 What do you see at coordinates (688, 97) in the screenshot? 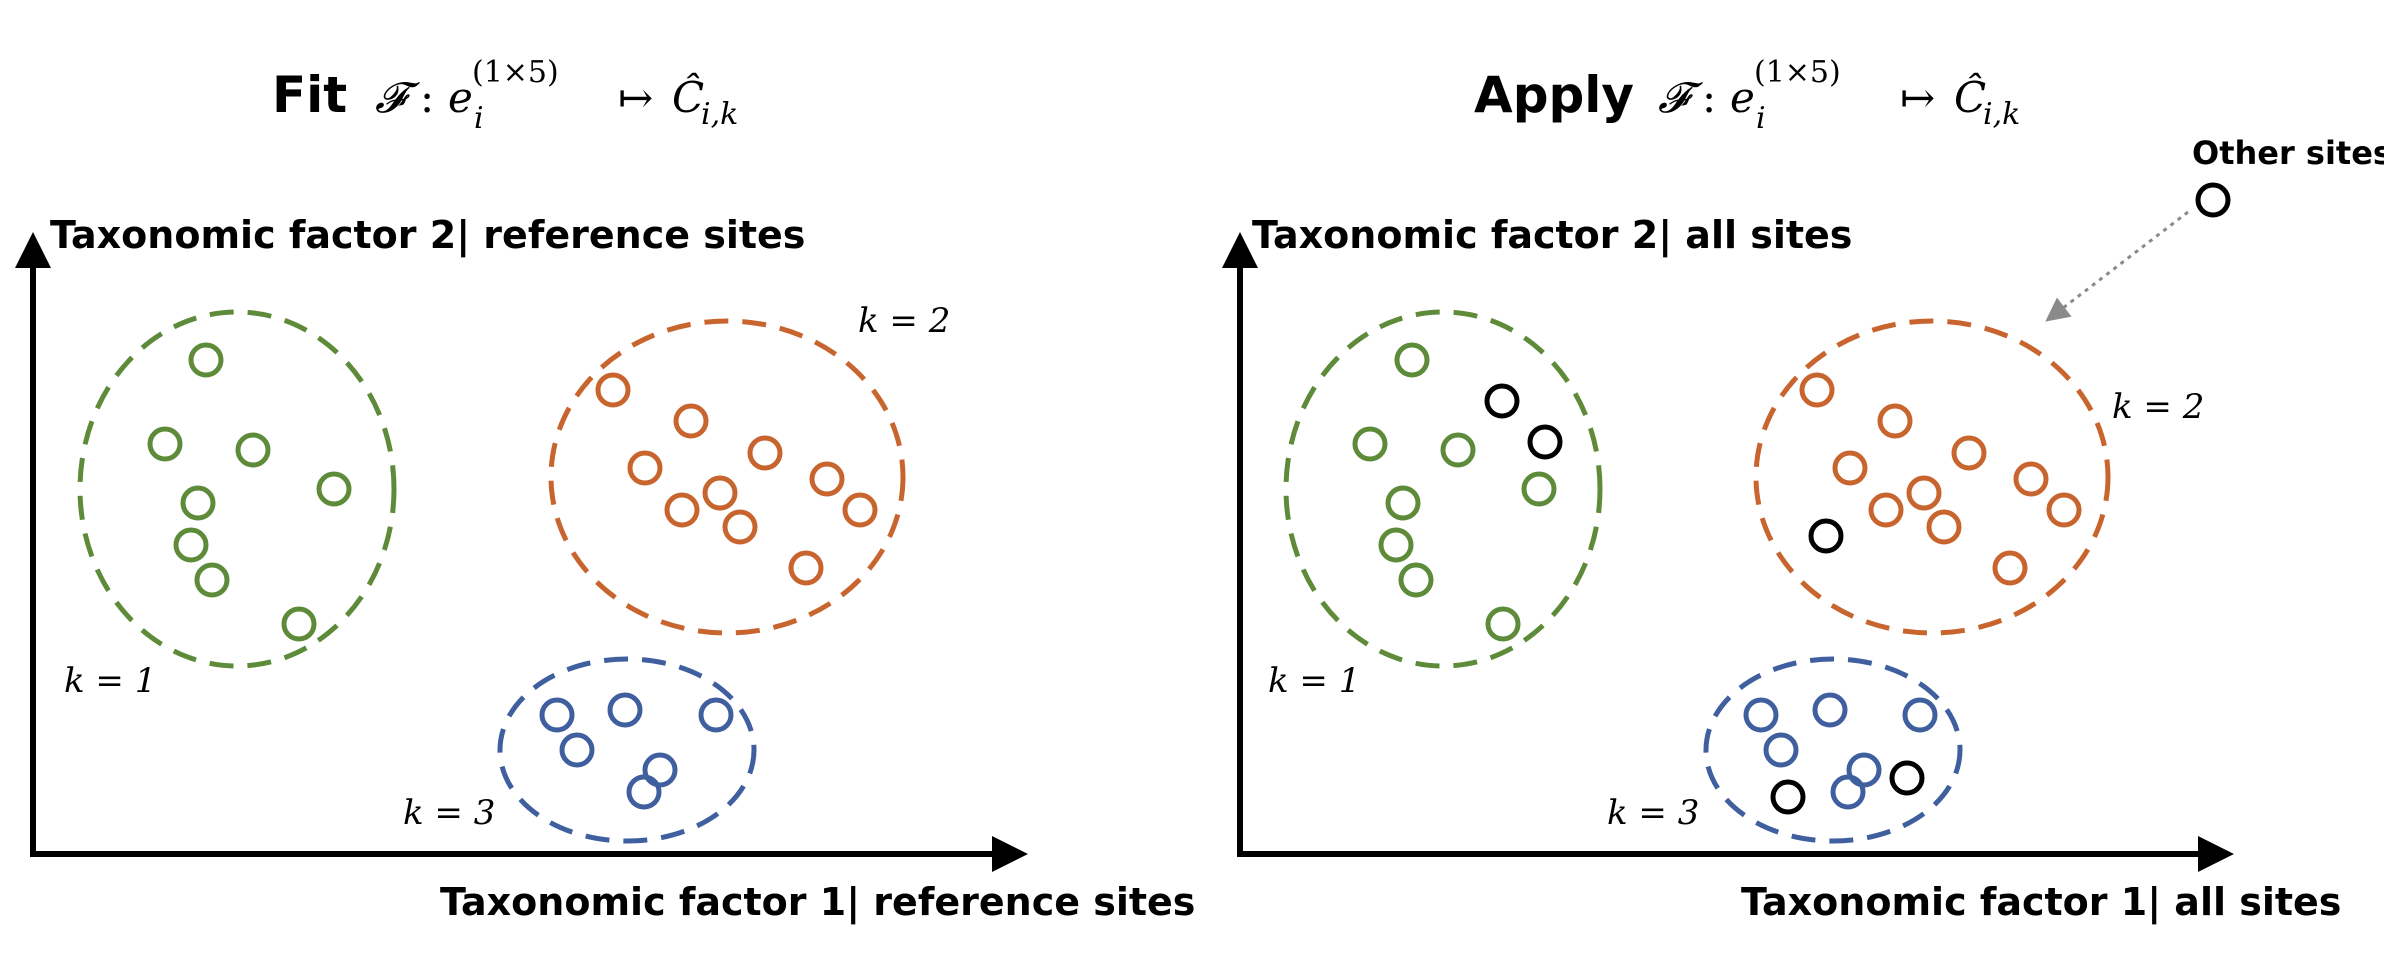
I see `left-formula-C: Ĉ` at bounding box center [688, 97].